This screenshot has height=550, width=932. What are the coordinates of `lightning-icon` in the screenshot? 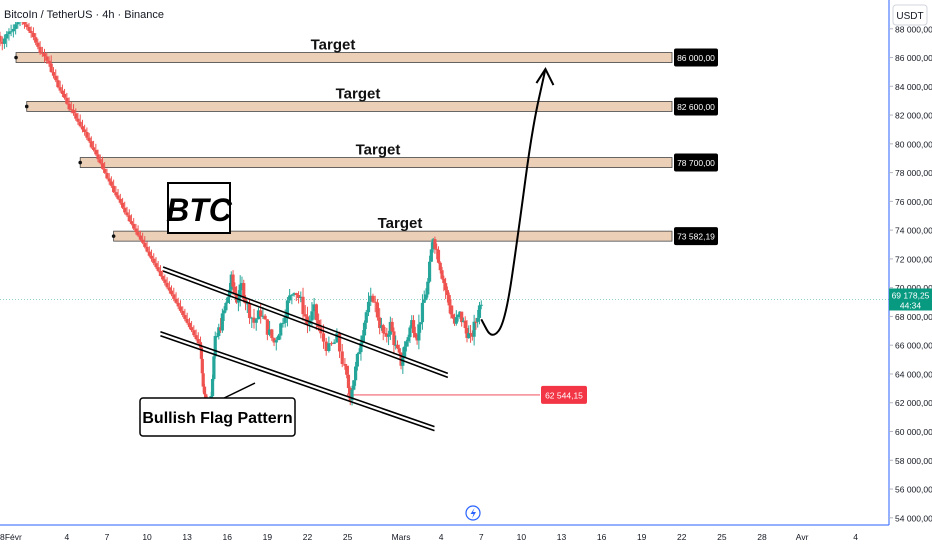 It's located at (473, 513).